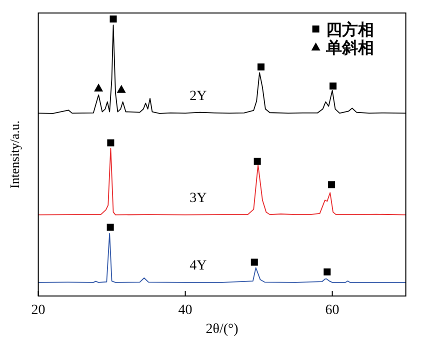 The height and width of the screenshot is (340, 424). Describe the element at coordinates (38, 310) in the screenshot. I see `x-tick-label: 20` at that location.